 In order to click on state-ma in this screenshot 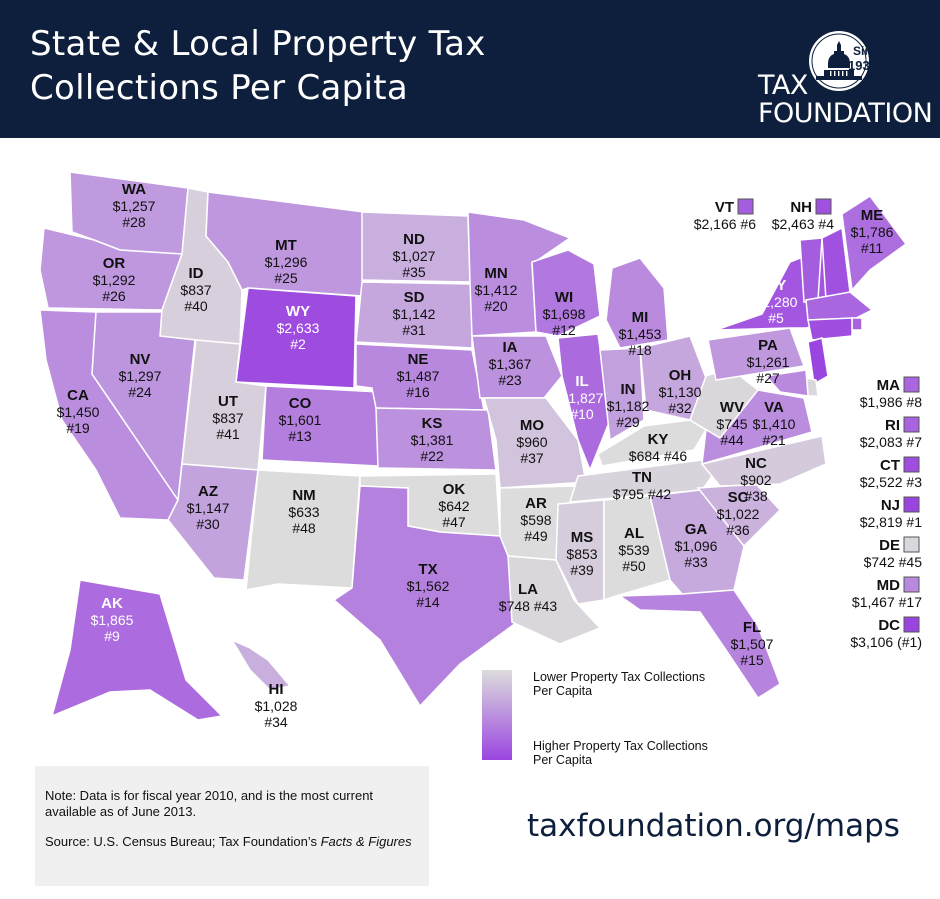, I will do `click(839, 306)`.